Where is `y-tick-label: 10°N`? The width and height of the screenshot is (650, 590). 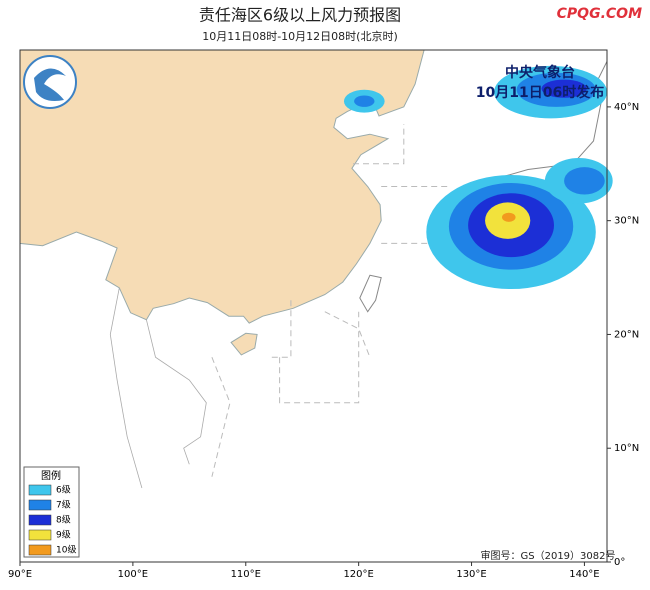
y-tick-label: 10°N is located at coordinates (626, 448).